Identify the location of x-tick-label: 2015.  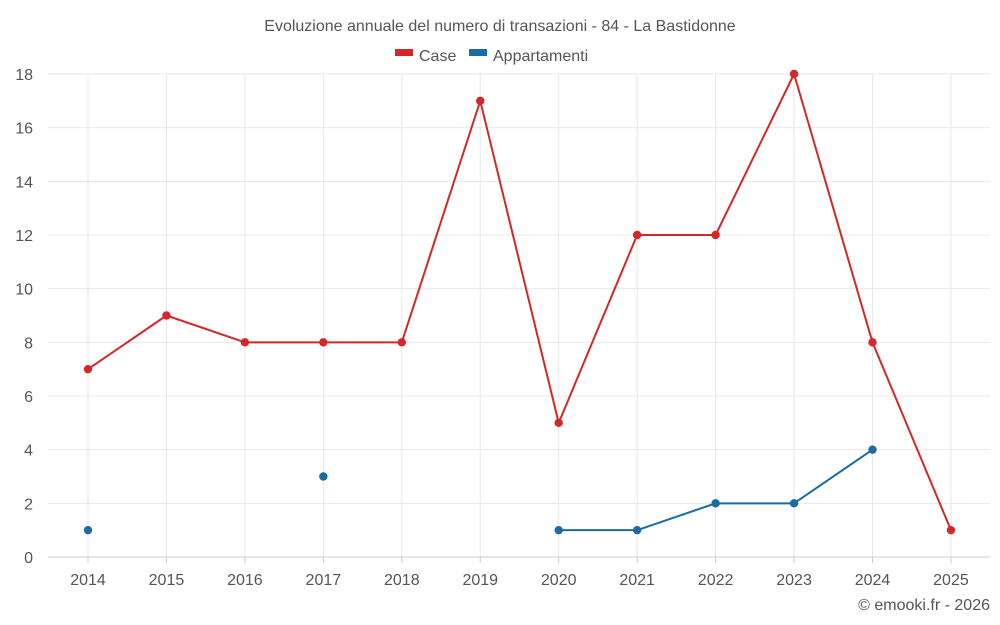
(167, 580).